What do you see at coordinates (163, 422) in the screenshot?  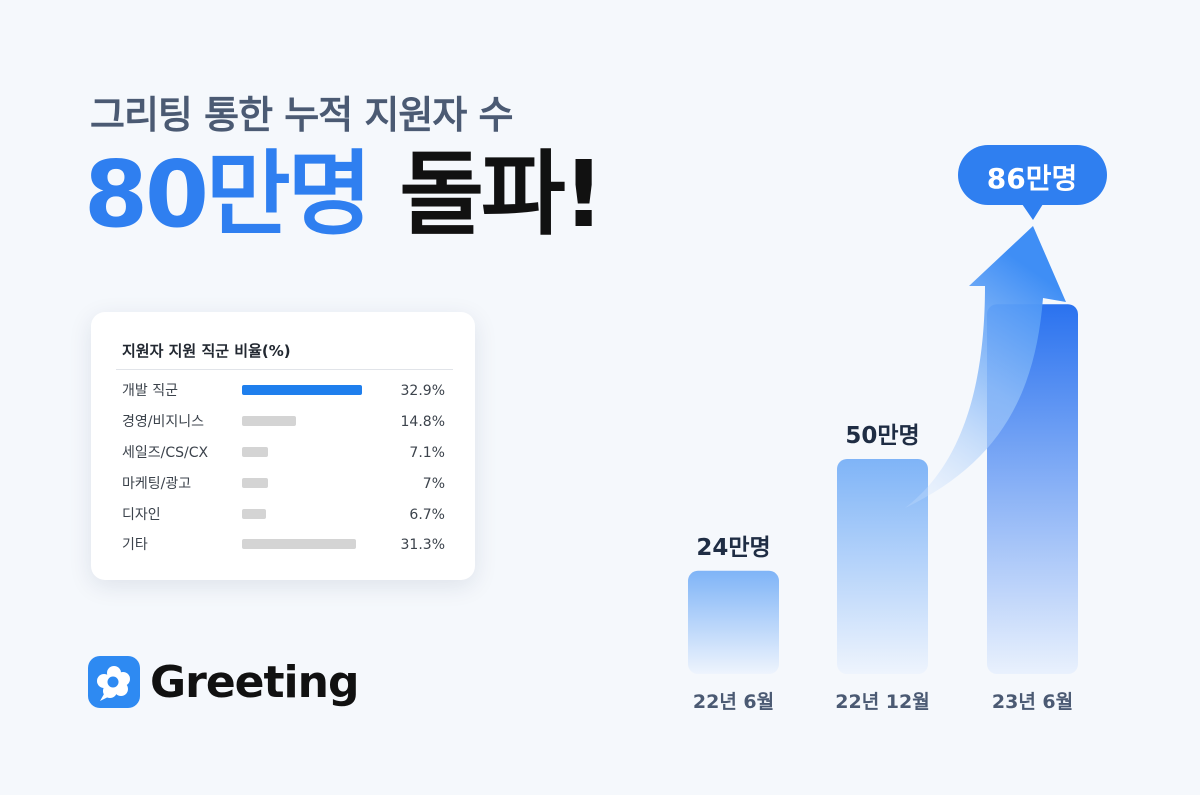 I see `ratio-label: 경영/비지니스` at bounding box center [163, 422].